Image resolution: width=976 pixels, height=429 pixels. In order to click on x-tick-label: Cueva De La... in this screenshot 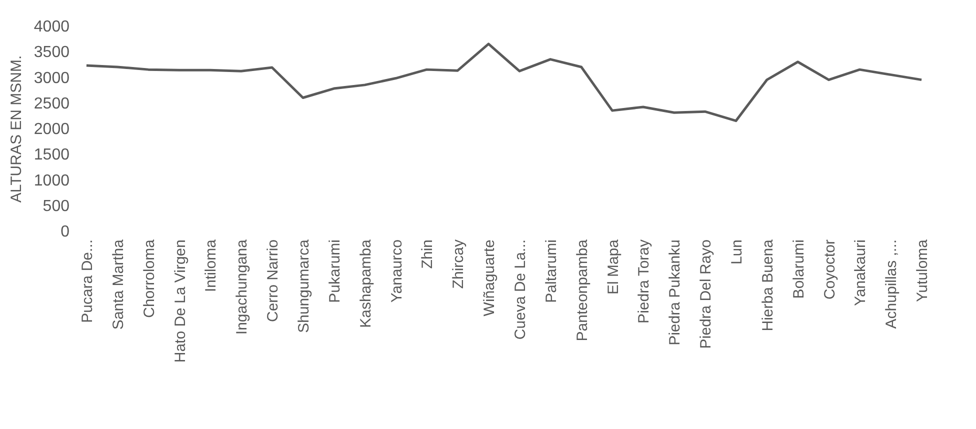, I will do `click(520, 290)`.